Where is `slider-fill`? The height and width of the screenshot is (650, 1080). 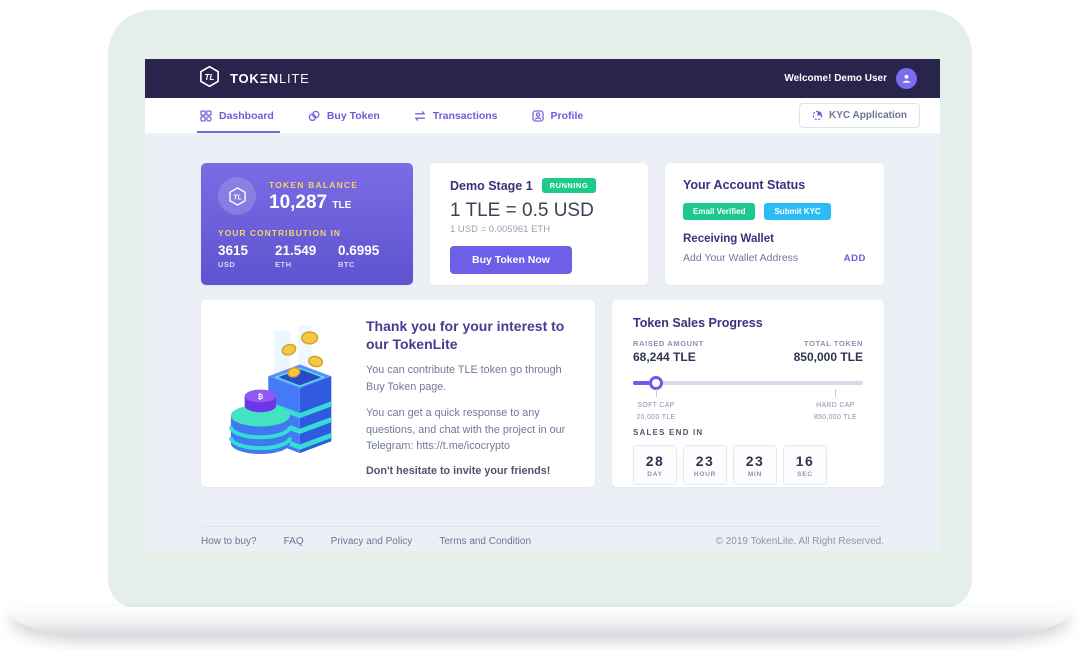
slider-fill is located at coordinates (644, 383).